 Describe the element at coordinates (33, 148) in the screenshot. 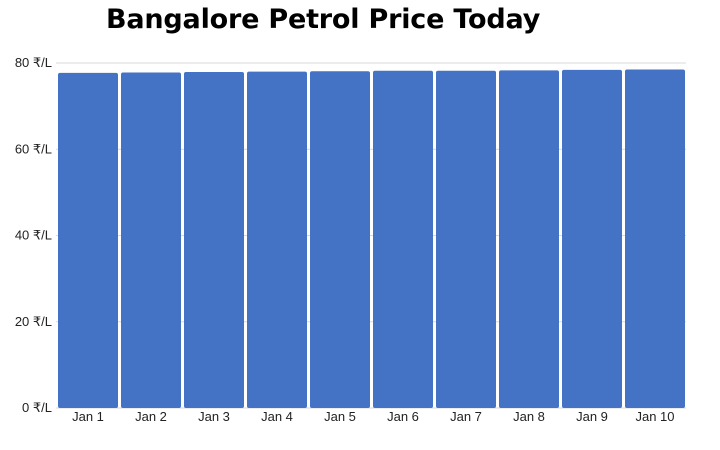

I see `y-tick-label: 60 ₹/L` at that location.